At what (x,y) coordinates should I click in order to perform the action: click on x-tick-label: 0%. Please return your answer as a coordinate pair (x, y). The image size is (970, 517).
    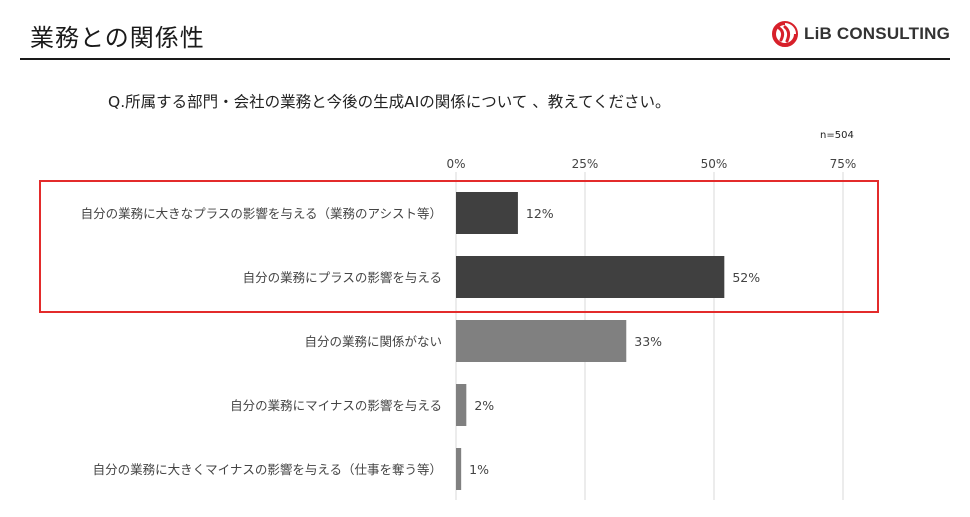
    Looking at the image, I should click on (455, 164).